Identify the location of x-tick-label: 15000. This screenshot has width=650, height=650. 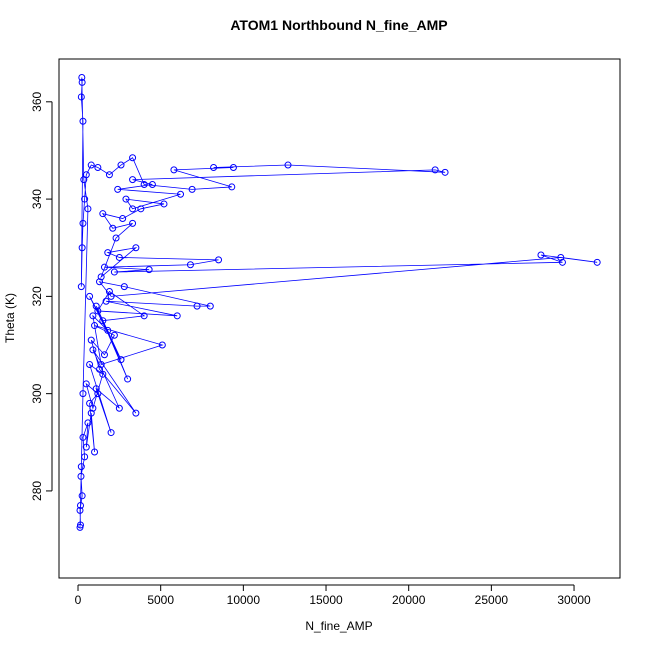
(326, 600).